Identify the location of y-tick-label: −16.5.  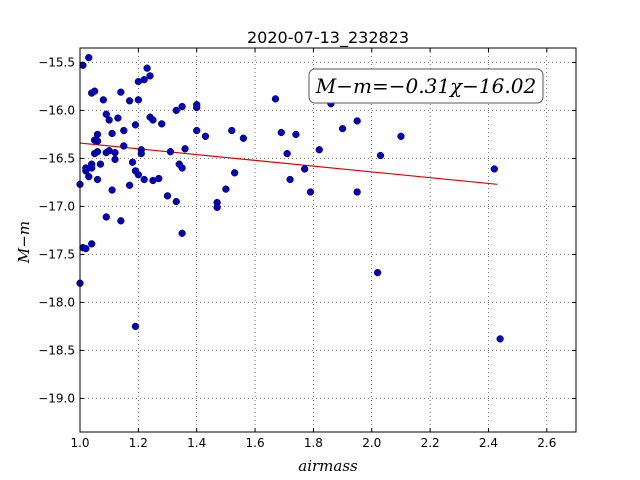
(56, 158).